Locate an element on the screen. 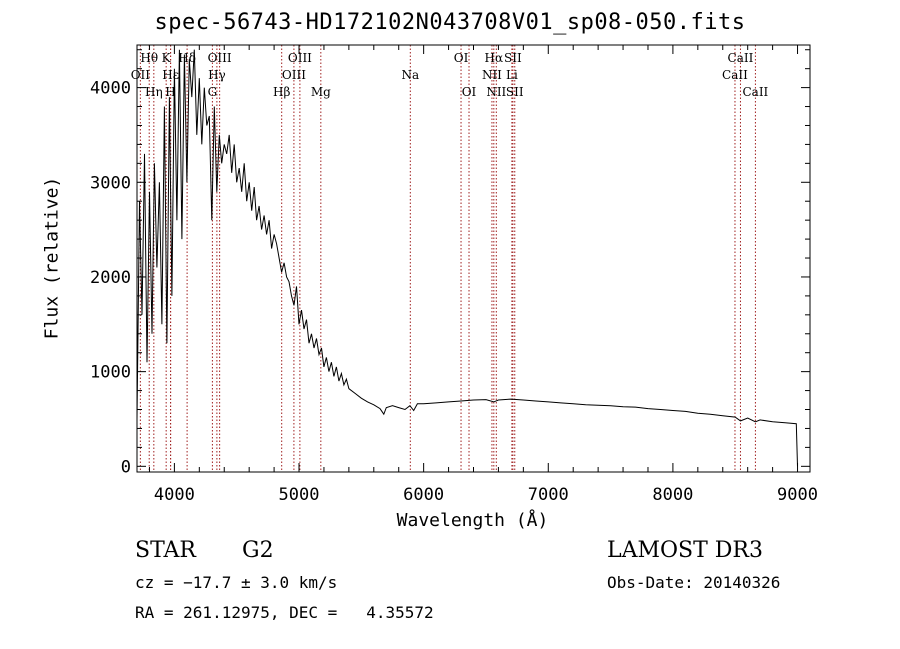 Image resolution: width=900 pixels, height=649 pixels. observation-date: Obs-Date: 20140326 is located at coordinates (694, 582).